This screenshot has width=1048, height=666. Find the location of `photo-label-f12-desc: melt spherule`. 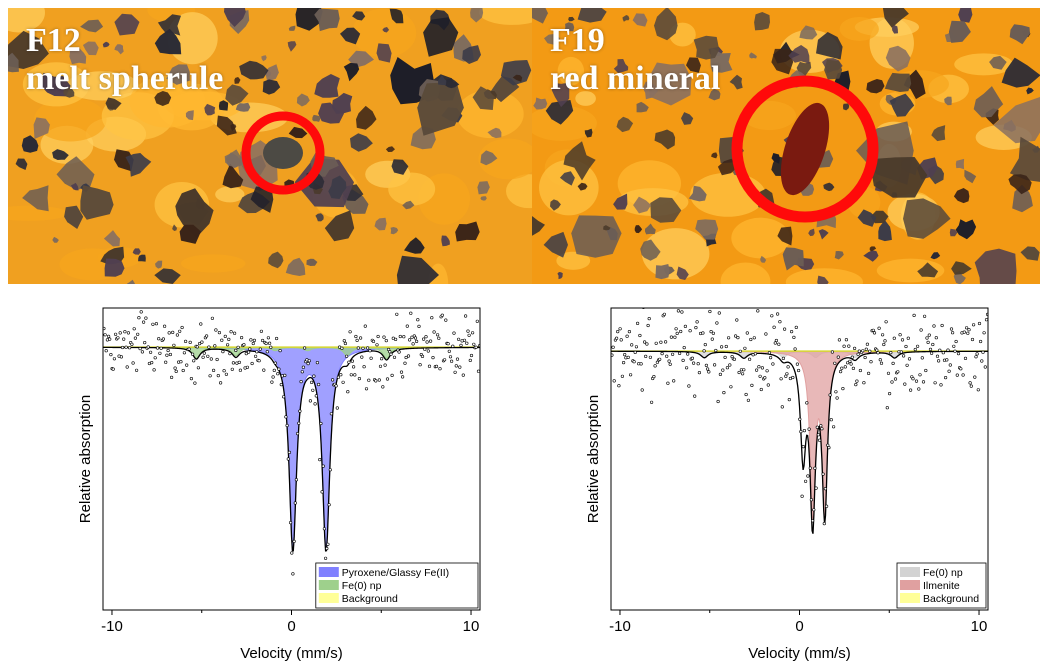

photo-label-f12-desc: melt spherule is located at coordinates (125, 78).